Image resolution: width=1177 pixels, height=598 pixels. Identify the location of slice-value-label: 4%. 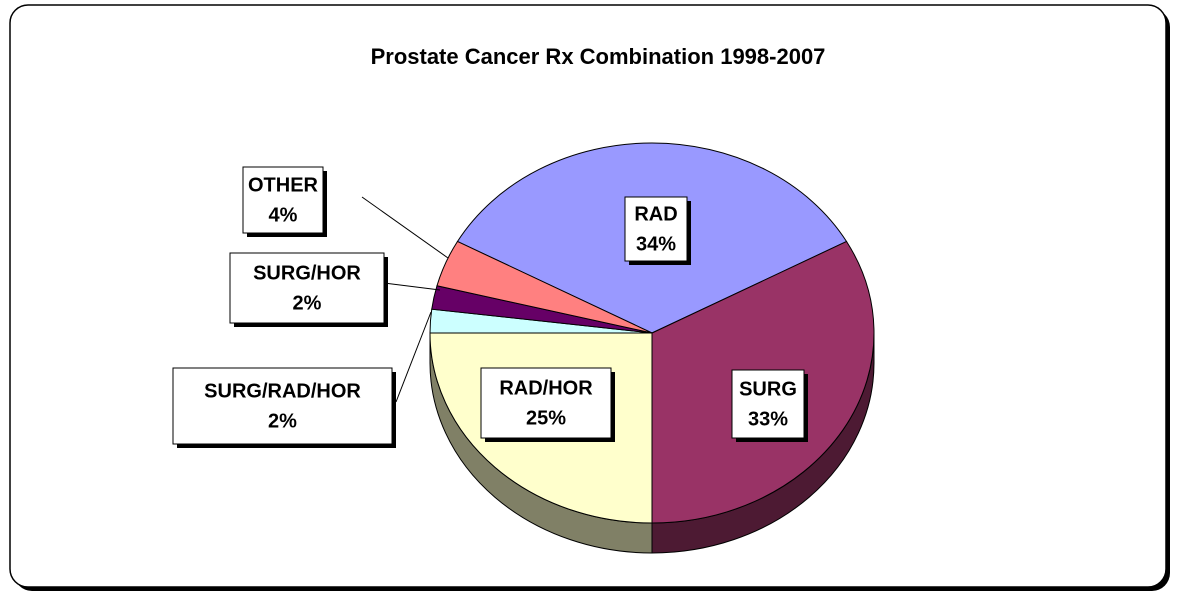
(283, 215).